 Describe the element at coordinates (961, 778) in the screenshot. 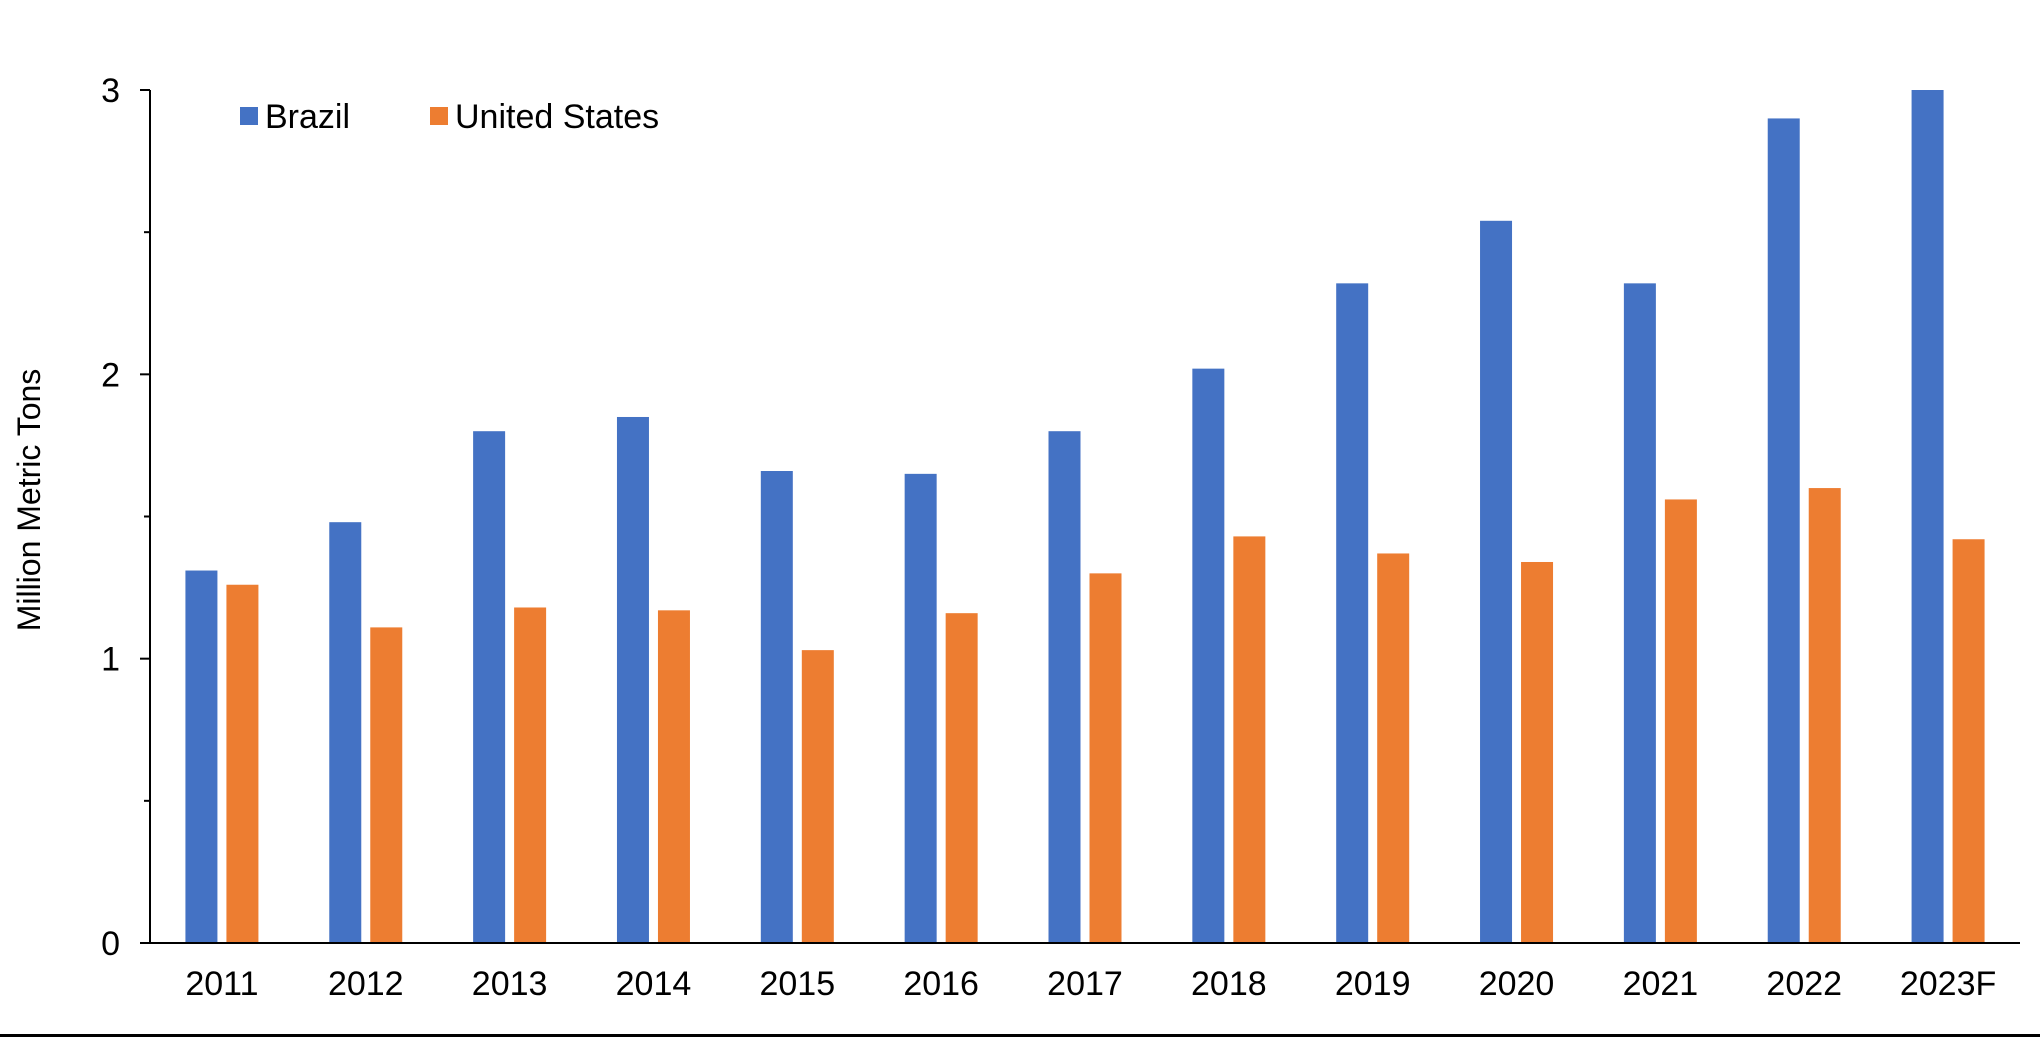

I see `bar-united-states-2016` at that location.